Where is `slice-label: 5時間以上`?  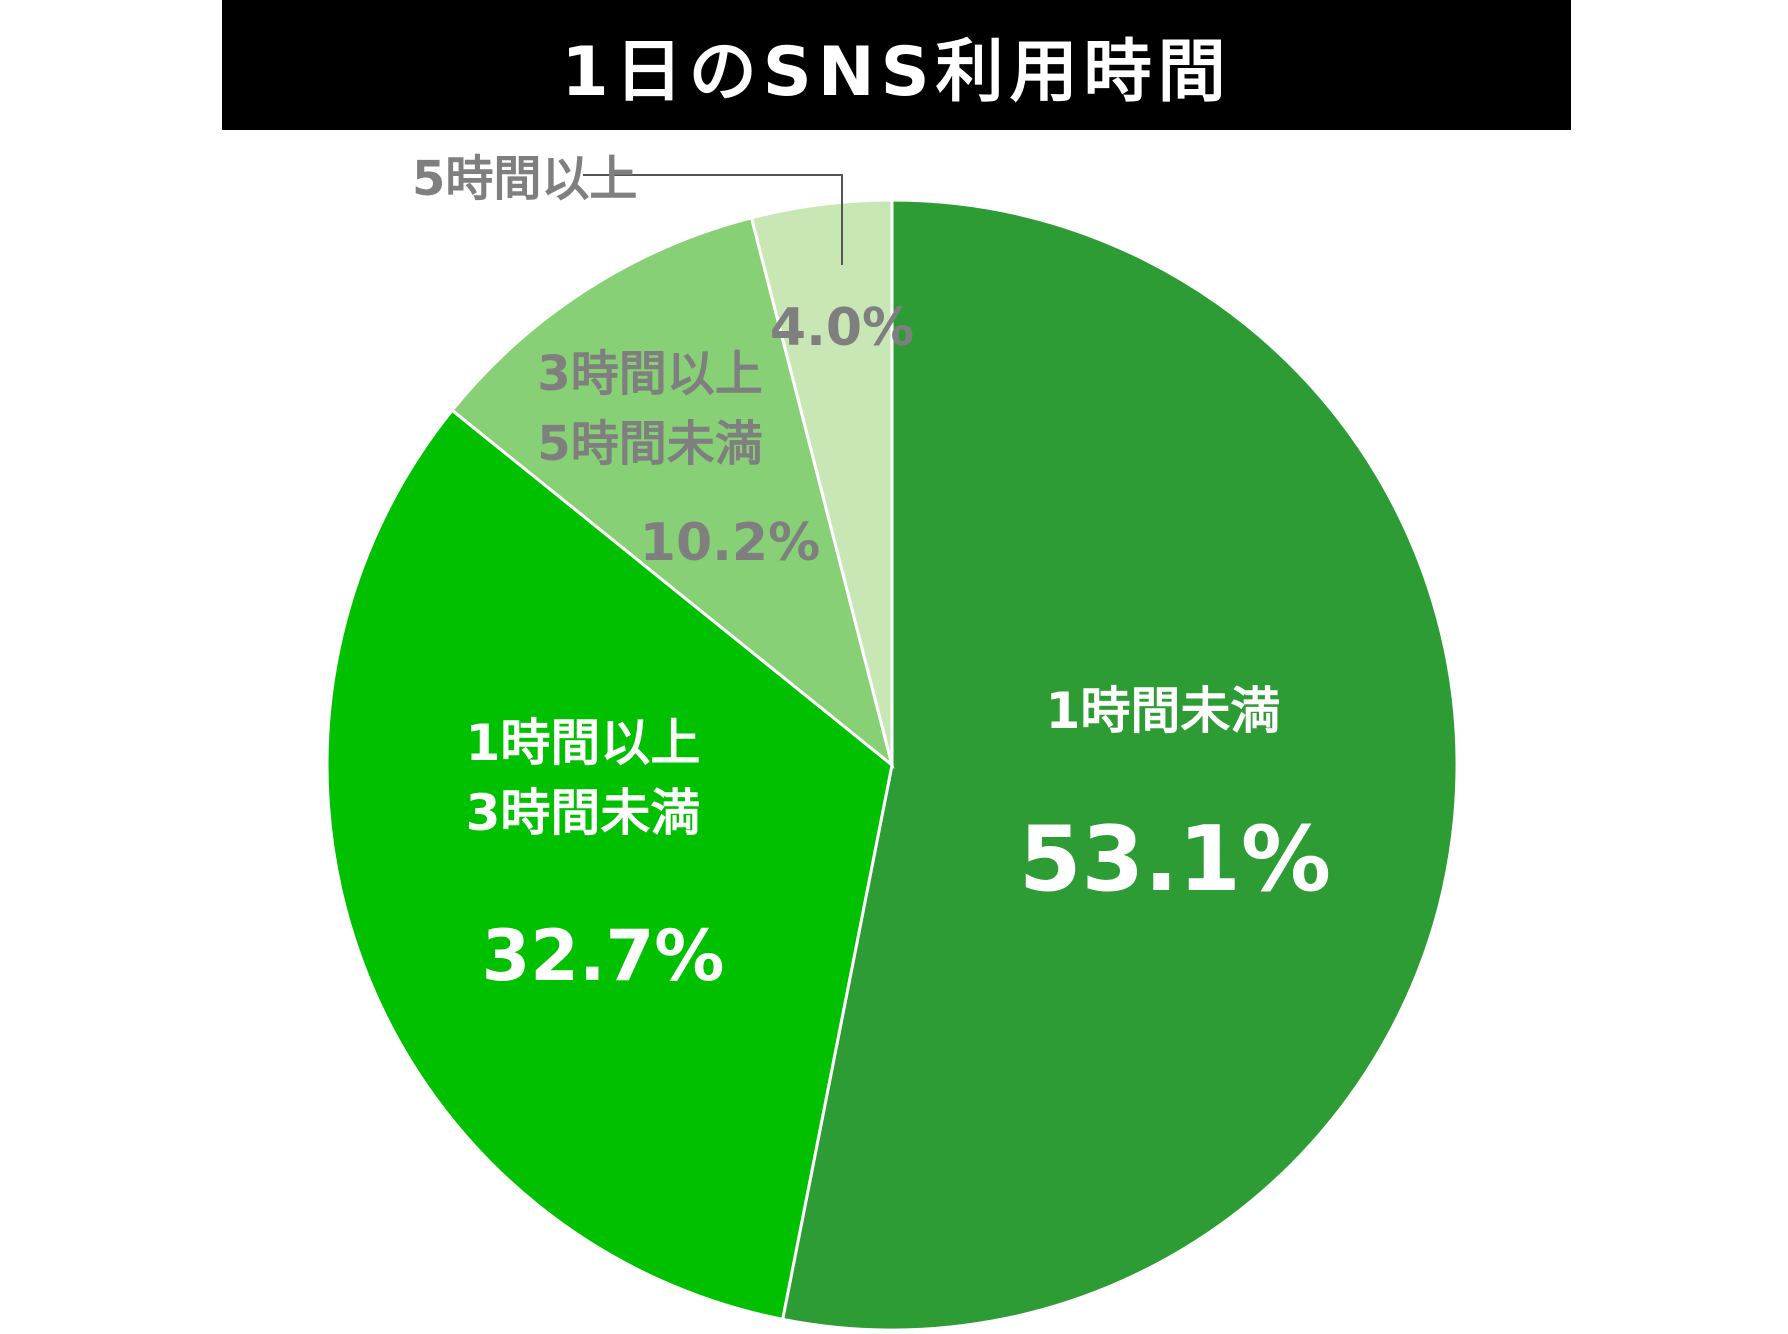
slice-label: 5時間以上 is located at coordinates (524, 179).